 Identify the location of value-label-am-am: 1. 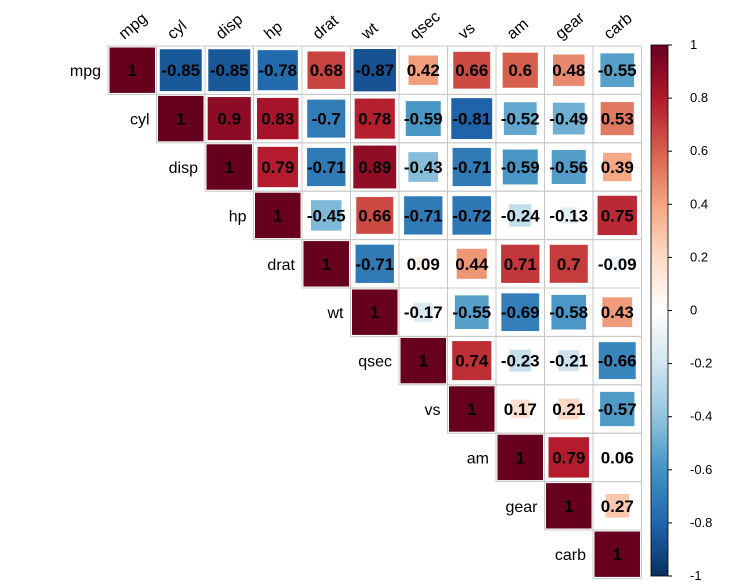
(520, 457).